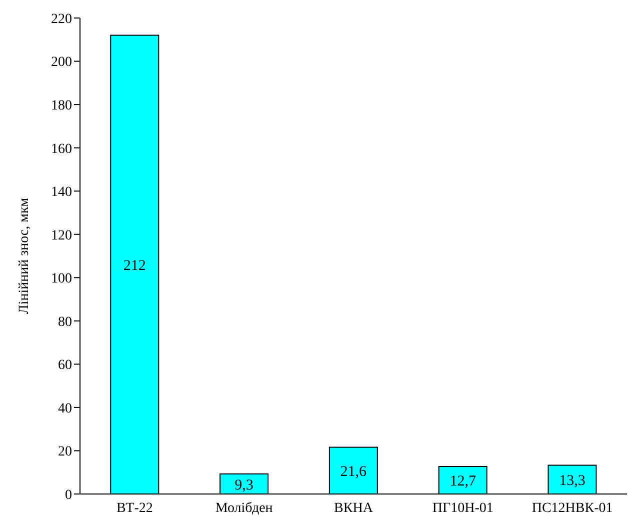  Describe the element at coordinates (244, 508) in the screenshot. I see `x-tick-label: Молібден` at that location.